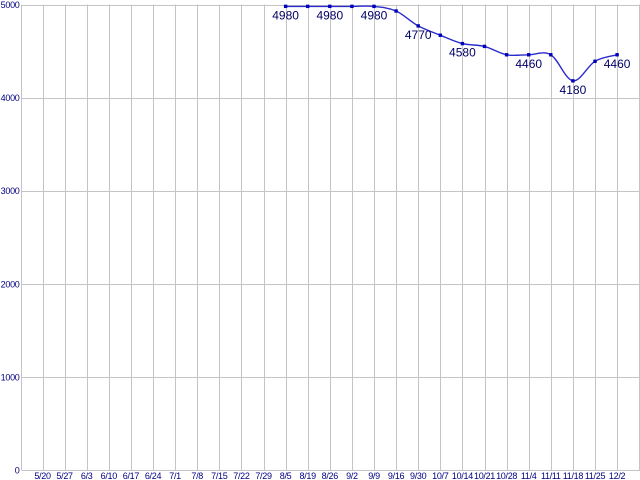 Image resolution: width=640 pixels, height=480 pixels. I want to click on x-axis-tick-label: 7/1, so click(175, 475).